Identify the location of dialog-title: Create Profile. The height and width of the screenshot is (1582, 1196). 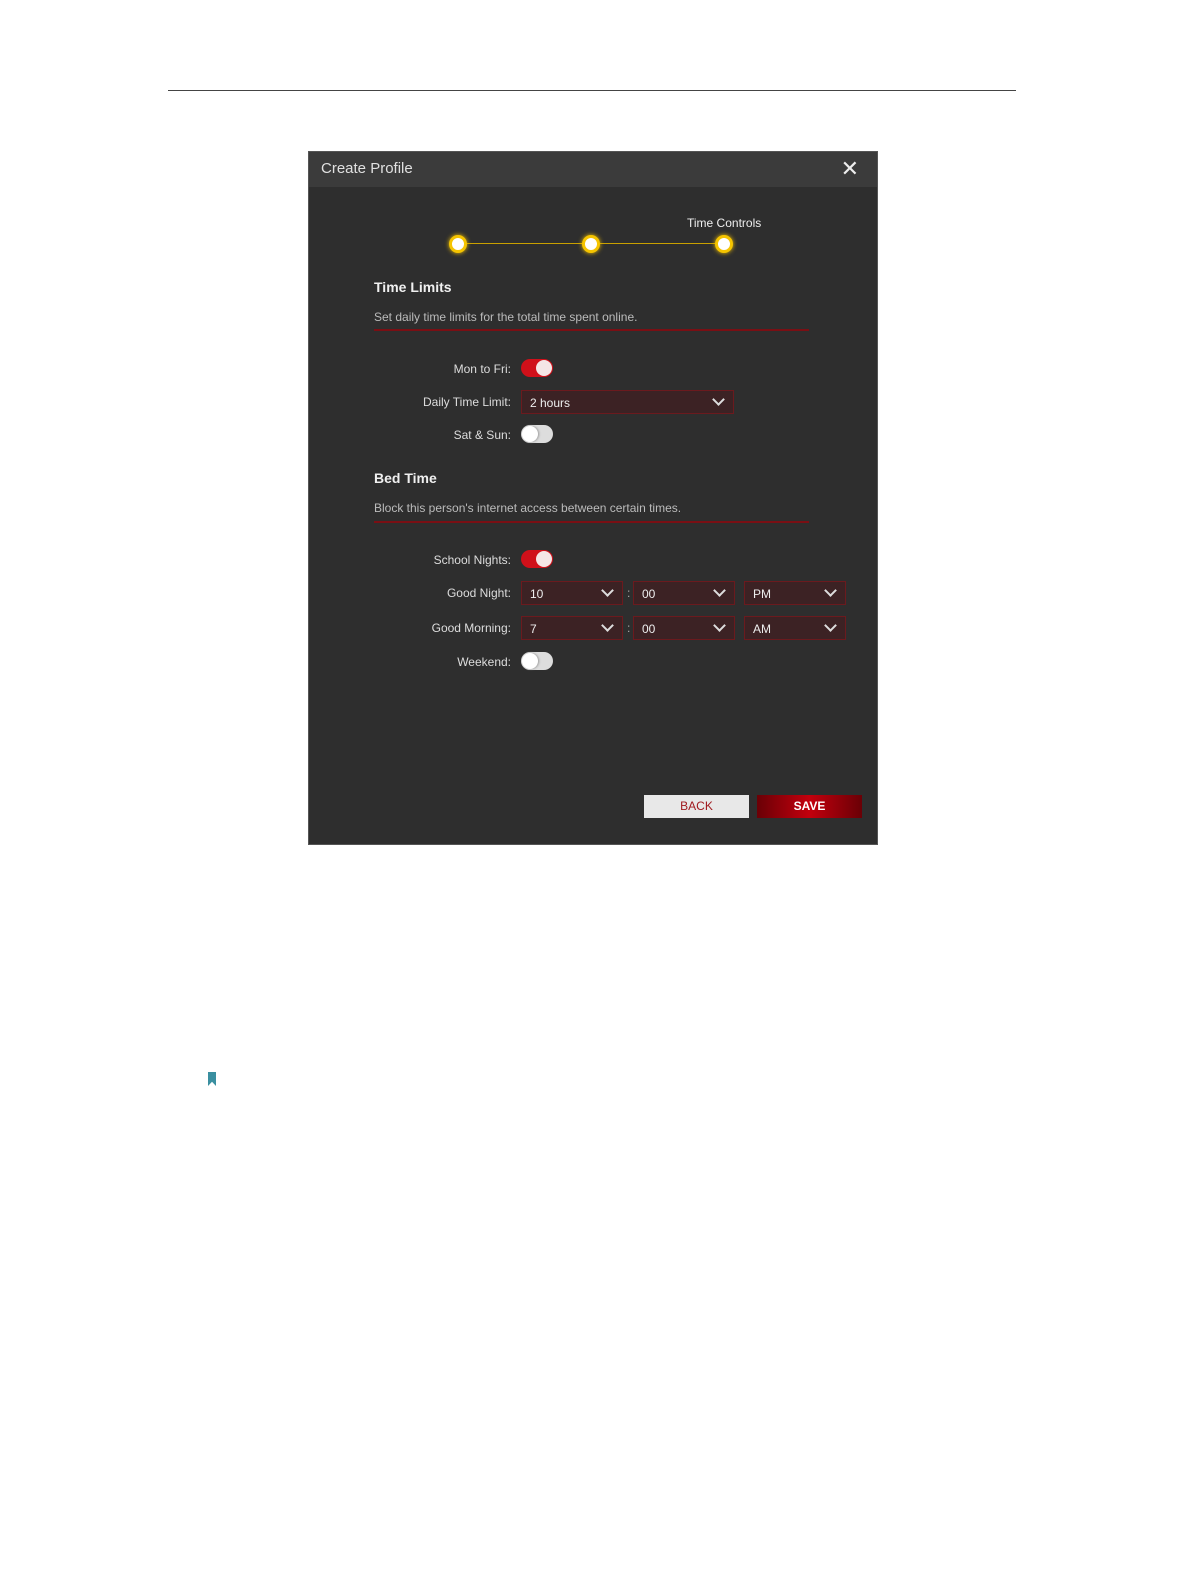
(367, 168).